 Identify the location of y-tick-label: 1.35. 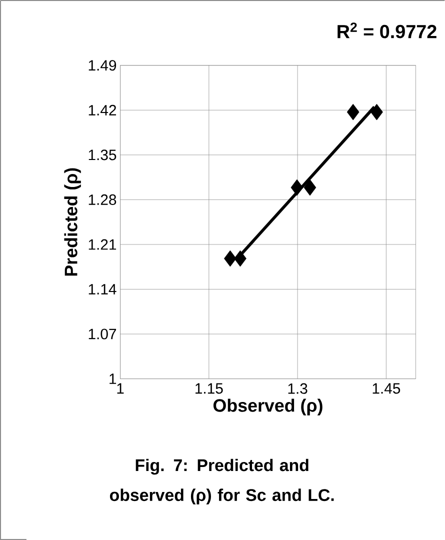
(102, 155).